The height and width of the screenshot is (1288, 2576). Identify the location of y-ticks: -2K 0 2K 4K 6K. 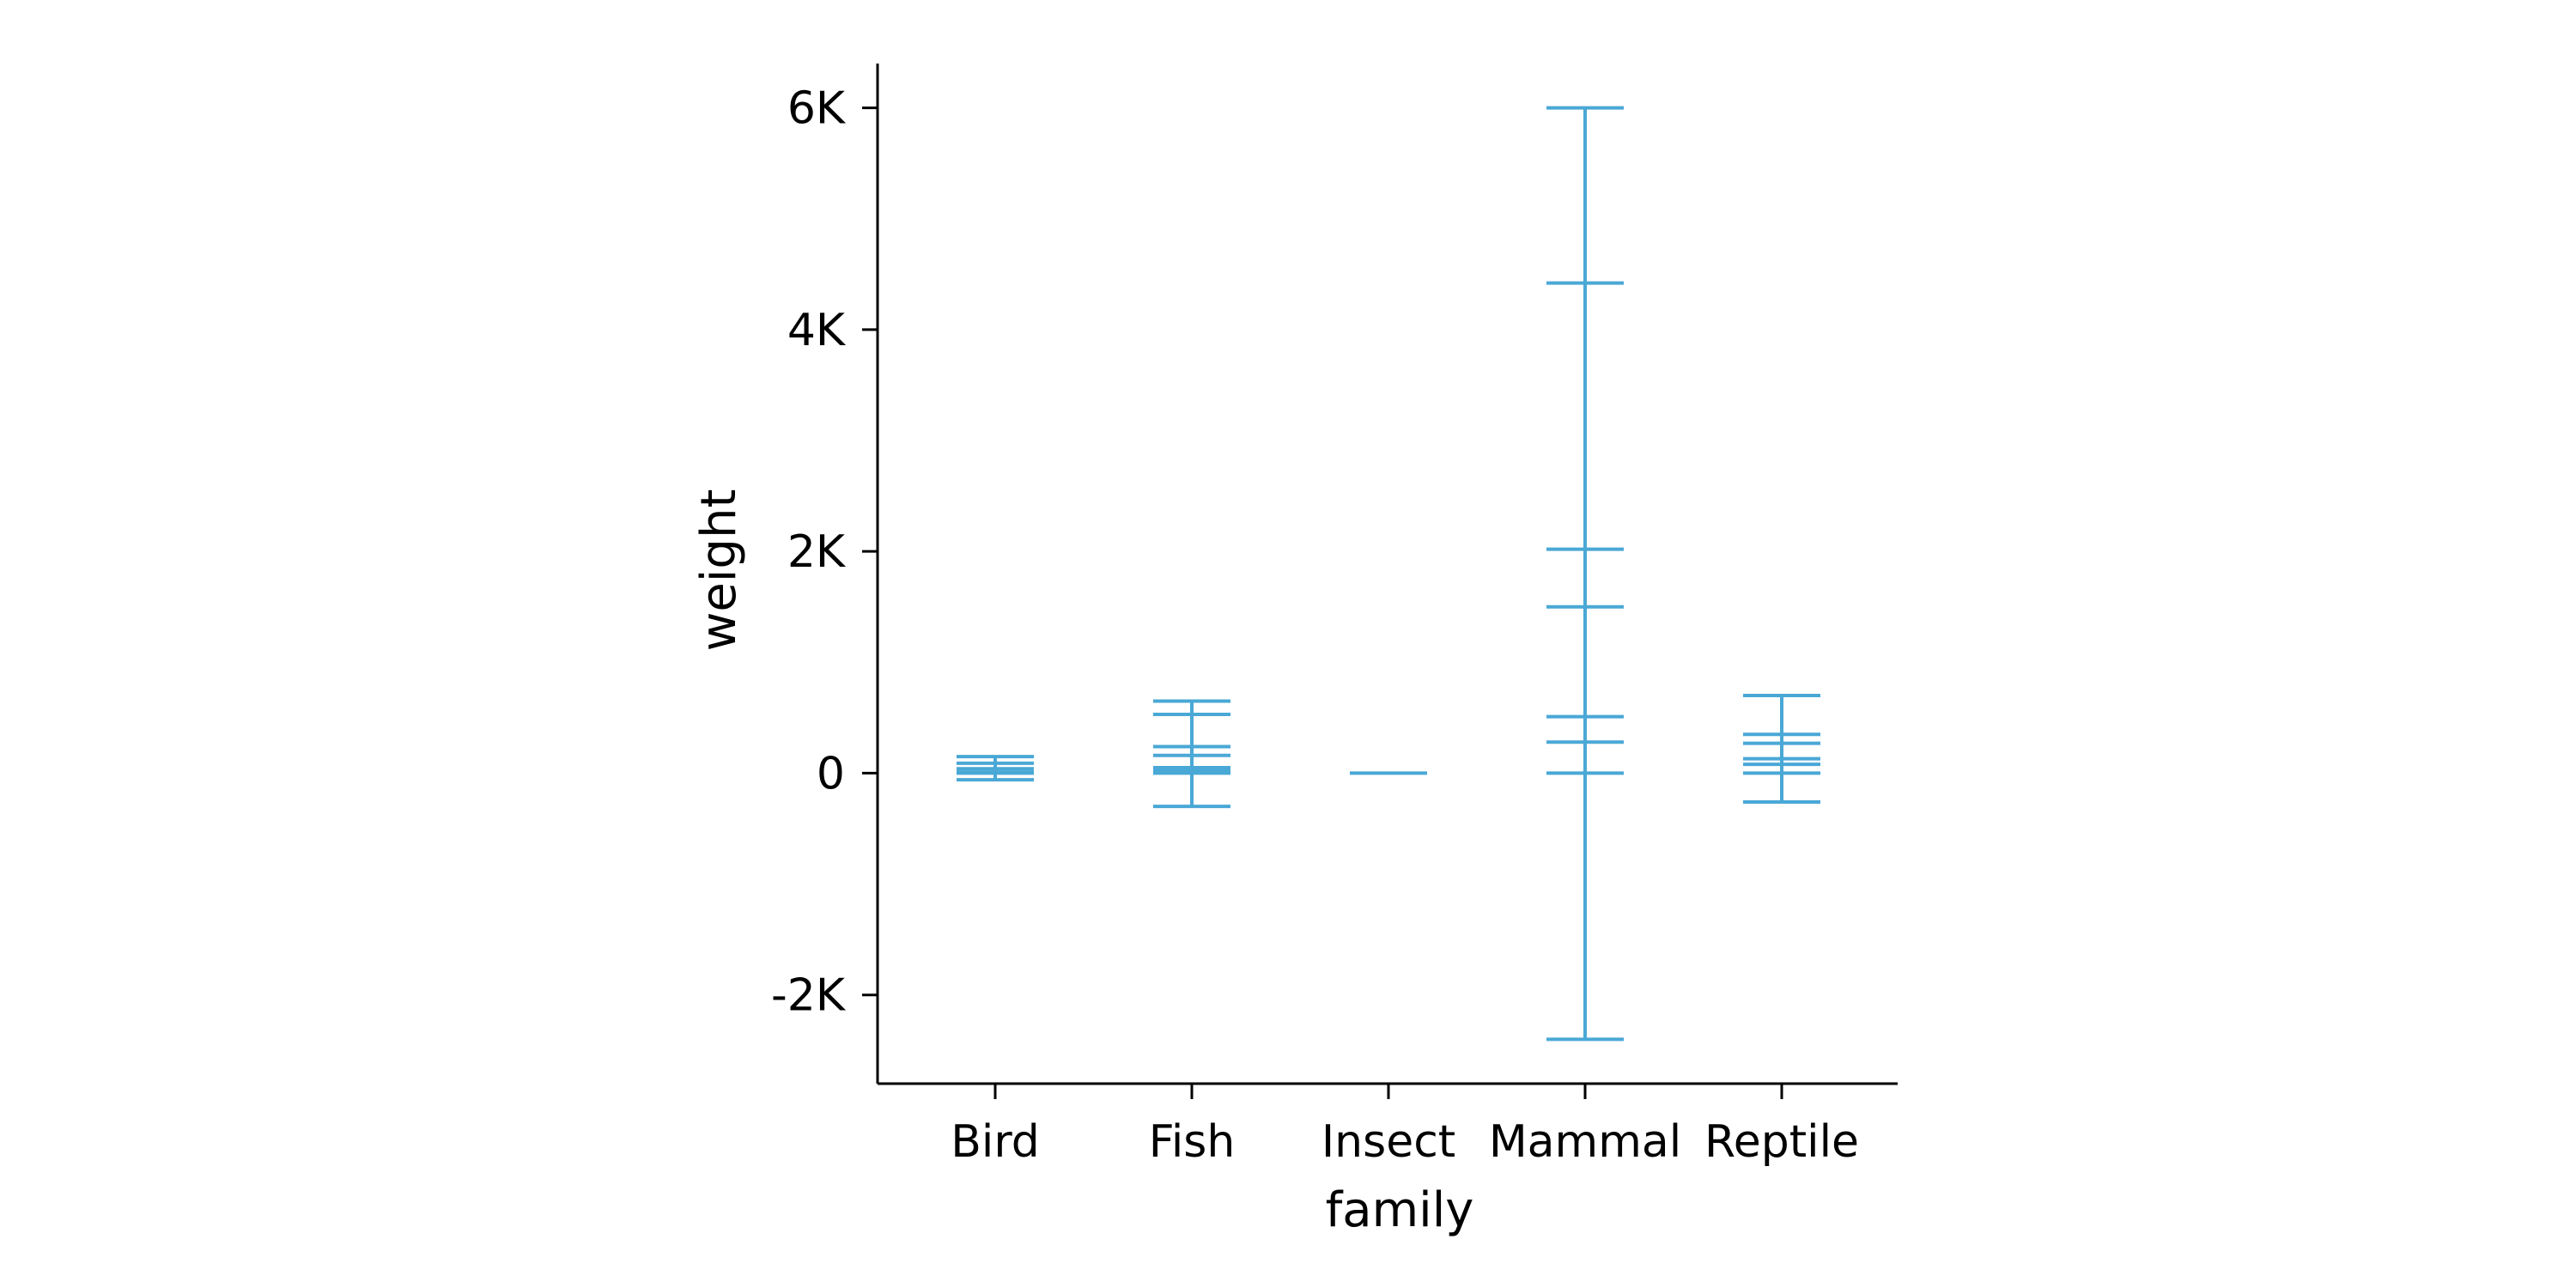
(824, 552).